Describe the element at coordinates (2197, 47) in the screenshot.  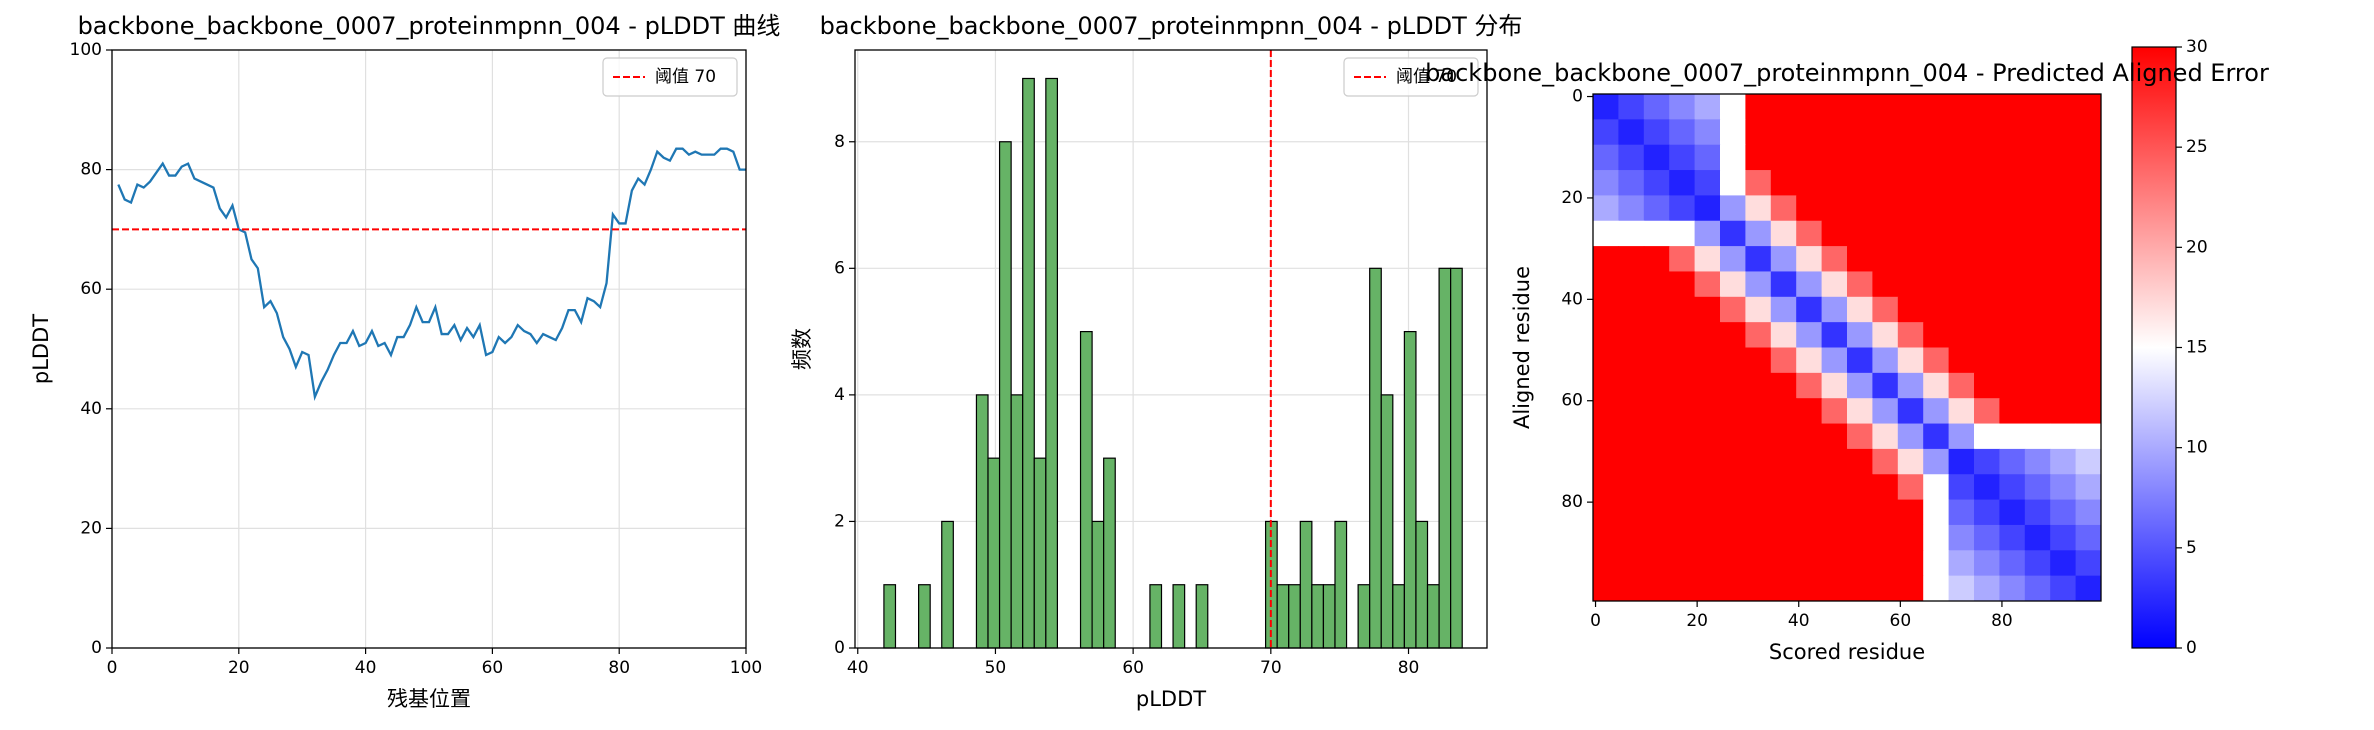
I see `colorbar-tick-label: 30` at that location.